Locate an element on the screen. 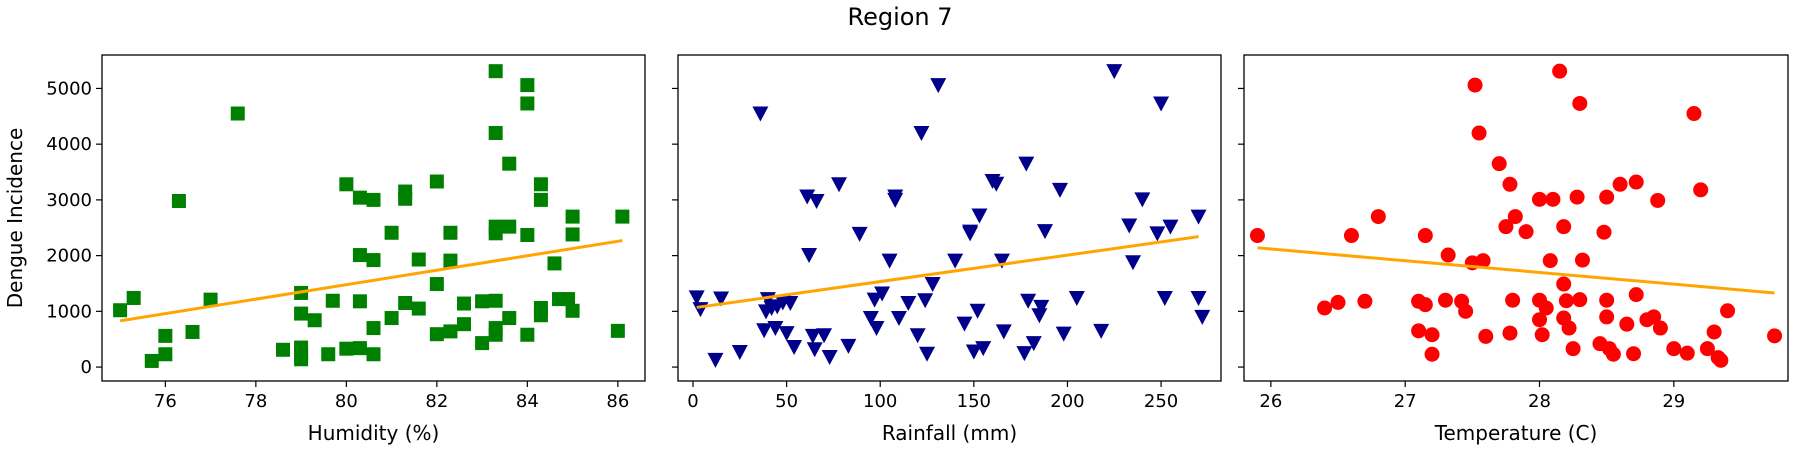 Image resolution: width=1800 pixels, height=454 pixels. y-tick-label: 4000 is located at coordinates (69, 144).